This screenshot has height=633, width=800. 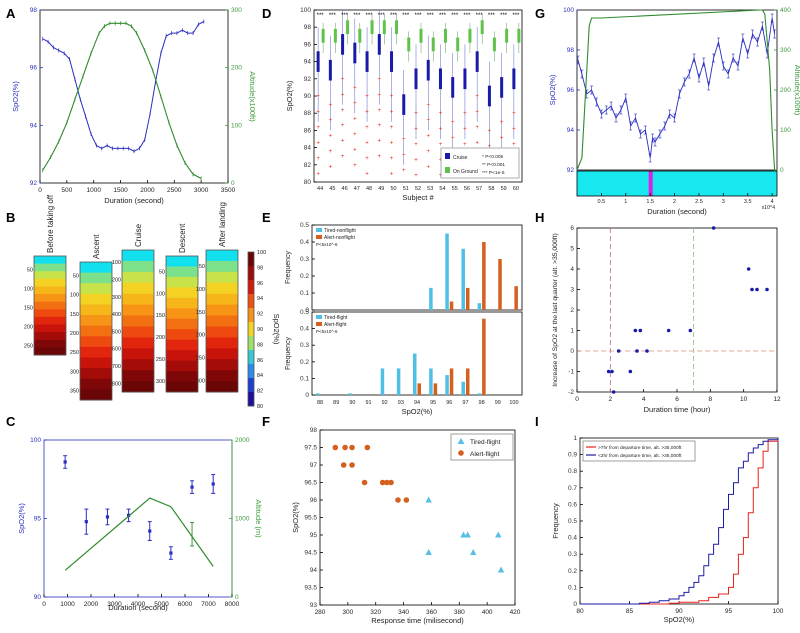 What do you see at coordinates (677, 310) in the screenshot?
I see `plot-frame-H` at bounding box center [677, 310].